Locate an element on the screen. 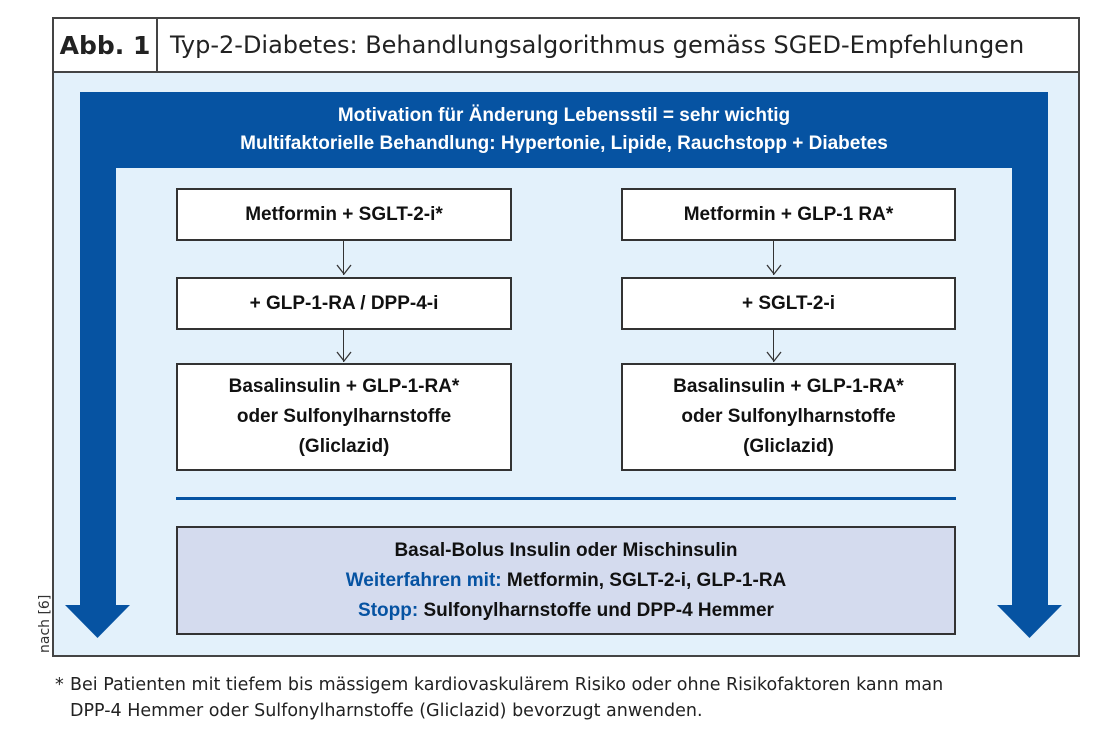  bottom-line-1: Basal-Bolus Insulin oder Mischinsulin is located at coordinates (566, 550).